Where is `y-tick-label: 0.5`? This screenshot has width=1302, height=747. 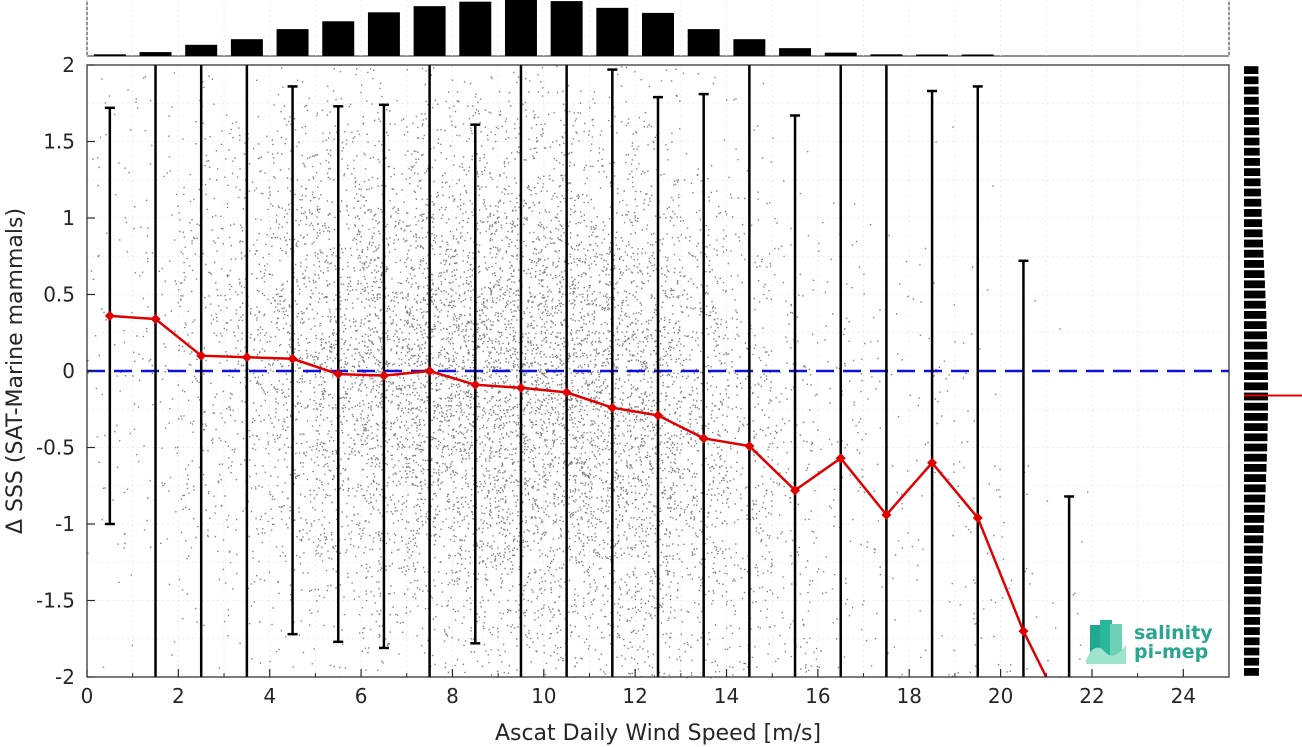 y-tick-label: 0.5 is located at coordinates (59, 295).